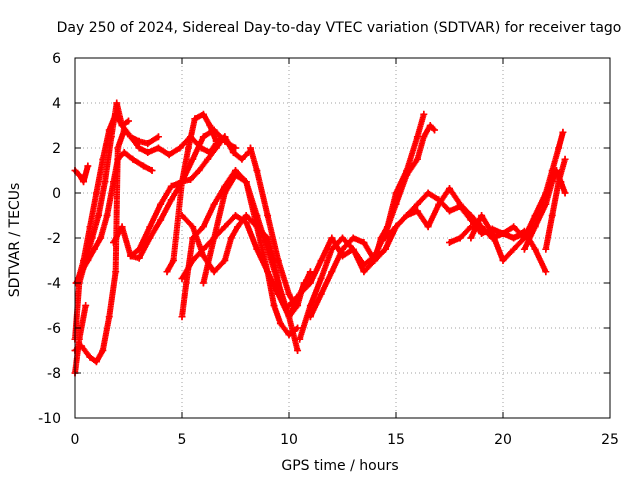  I want to click on y-tick-label: -10, so click(49, 419).